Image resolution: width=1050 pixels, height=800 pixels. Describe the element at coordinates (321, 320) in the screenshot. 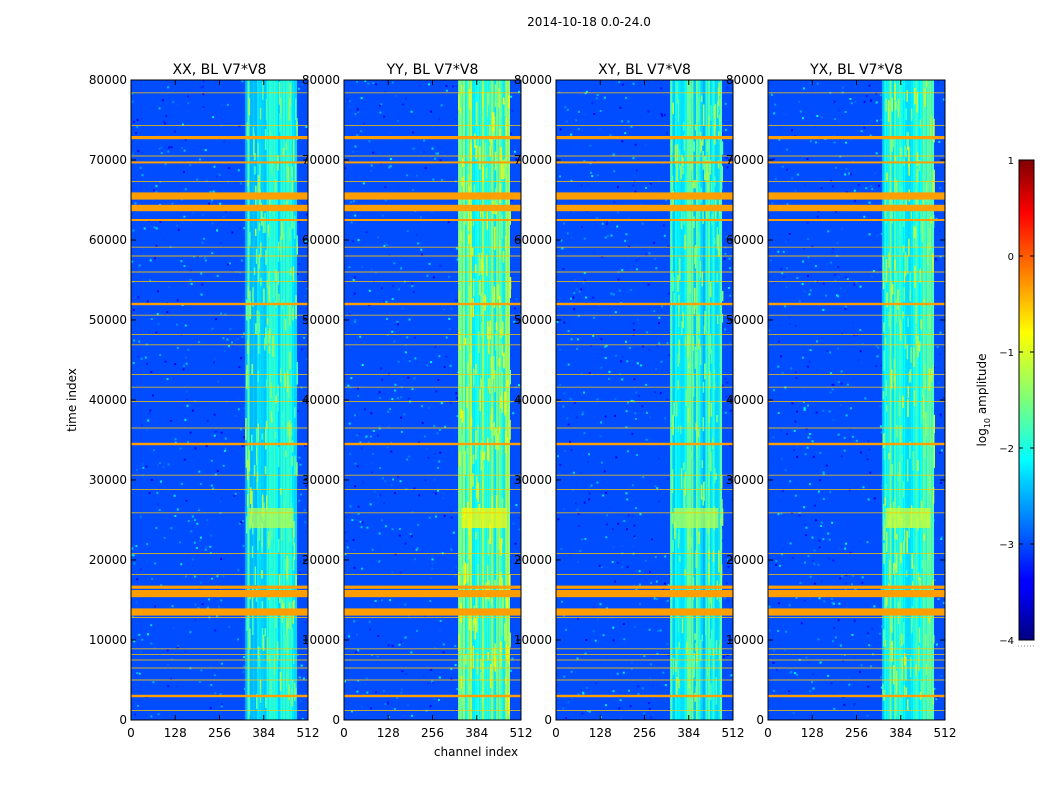

I see `y-tick-label: 50000` at that location.